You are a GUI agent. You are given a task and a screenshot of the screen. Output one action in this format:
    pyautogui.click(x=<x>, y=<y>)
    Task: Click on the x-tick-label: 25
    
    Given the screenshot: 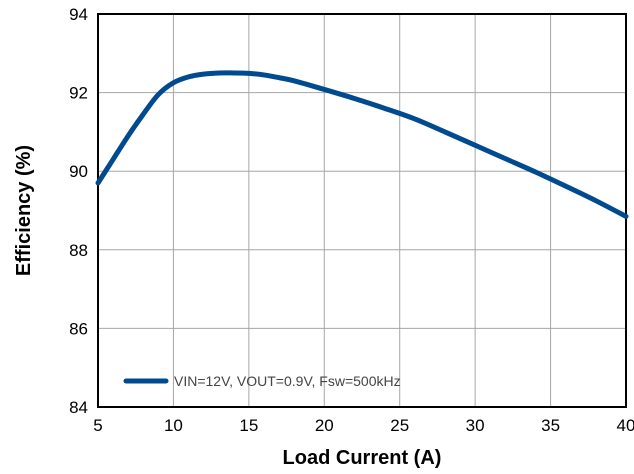 What is the action you would take?
    pyautogui.click(x=399, y=425)
    